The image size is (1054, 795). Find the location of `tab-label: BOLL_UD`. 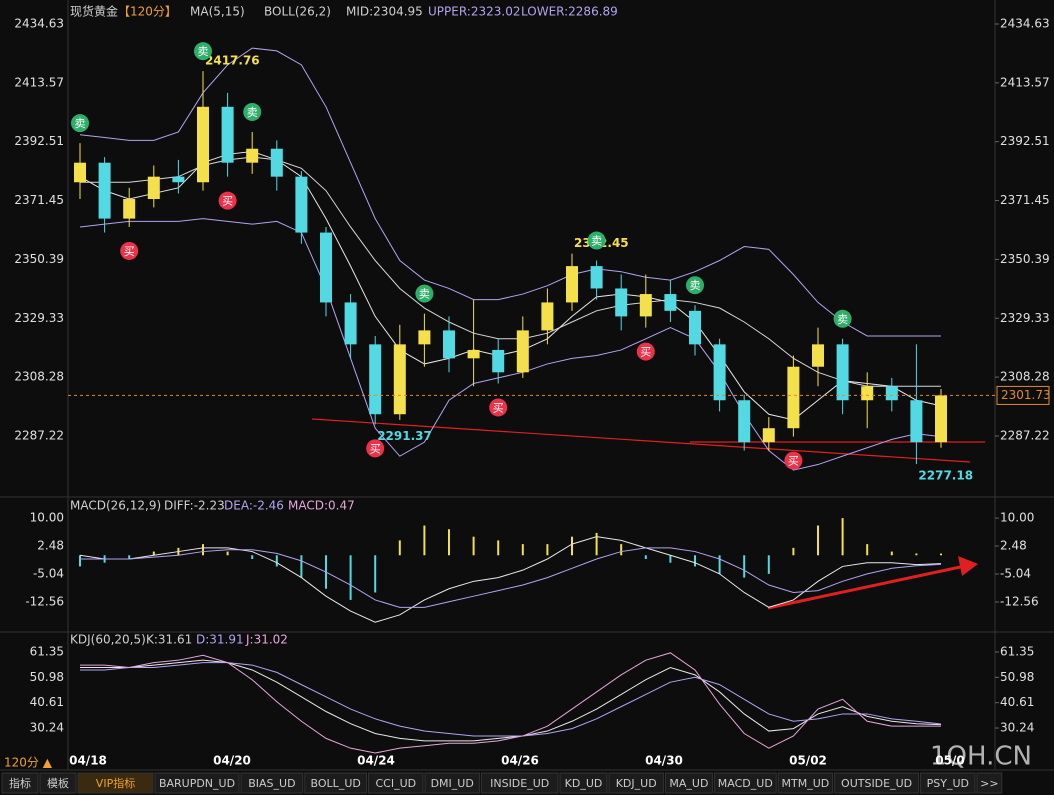

tab-label: BOLL_UD is located at coordinates (336, 783).